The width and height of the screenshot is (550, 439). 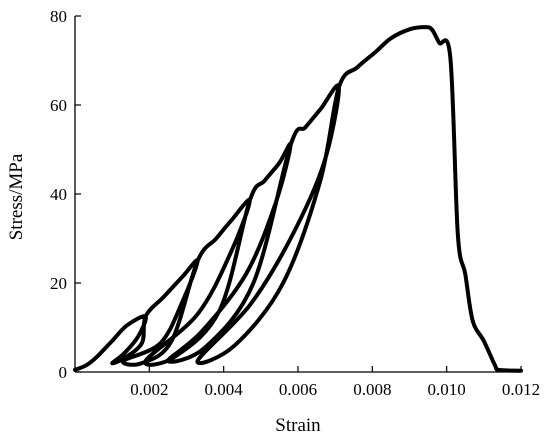 I want to click on x-tick-label: 0.004, so click(x=224, y=389).